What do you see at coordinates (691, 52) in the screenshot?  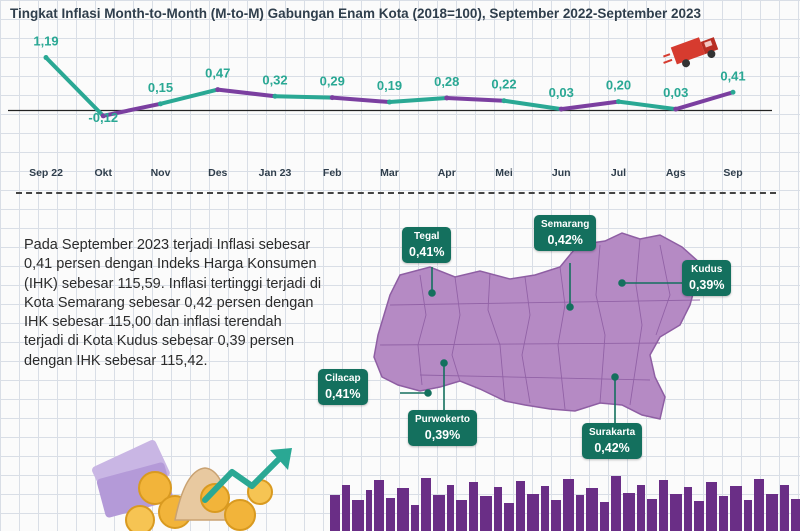 I see `truck-icon` at bounding box center [691, 52].